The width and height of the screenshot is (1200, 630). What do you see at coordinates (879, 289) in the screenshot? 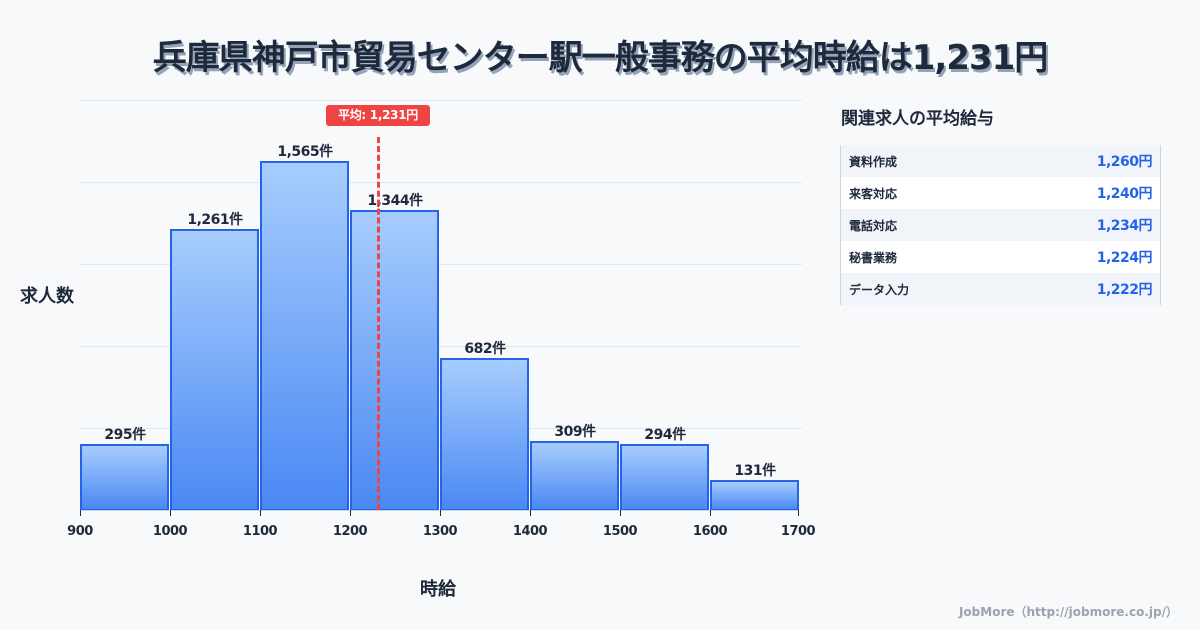
I see `job-name: データ入力` at bounding box center [879, 289].